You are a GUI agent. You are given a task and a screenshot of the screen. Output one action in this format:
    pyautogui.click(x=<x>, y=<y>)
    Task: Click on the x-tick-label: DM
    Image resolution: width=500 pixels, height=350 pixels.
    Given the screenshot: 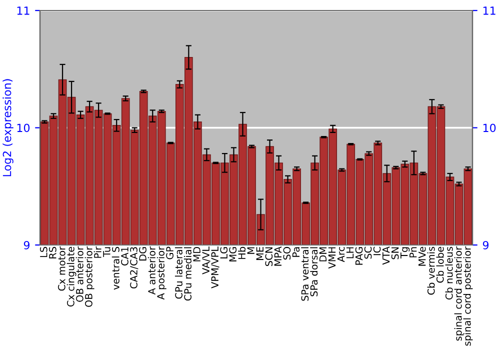 What is the action you would take?
    pyautogui.click(x=323, y=254)
    